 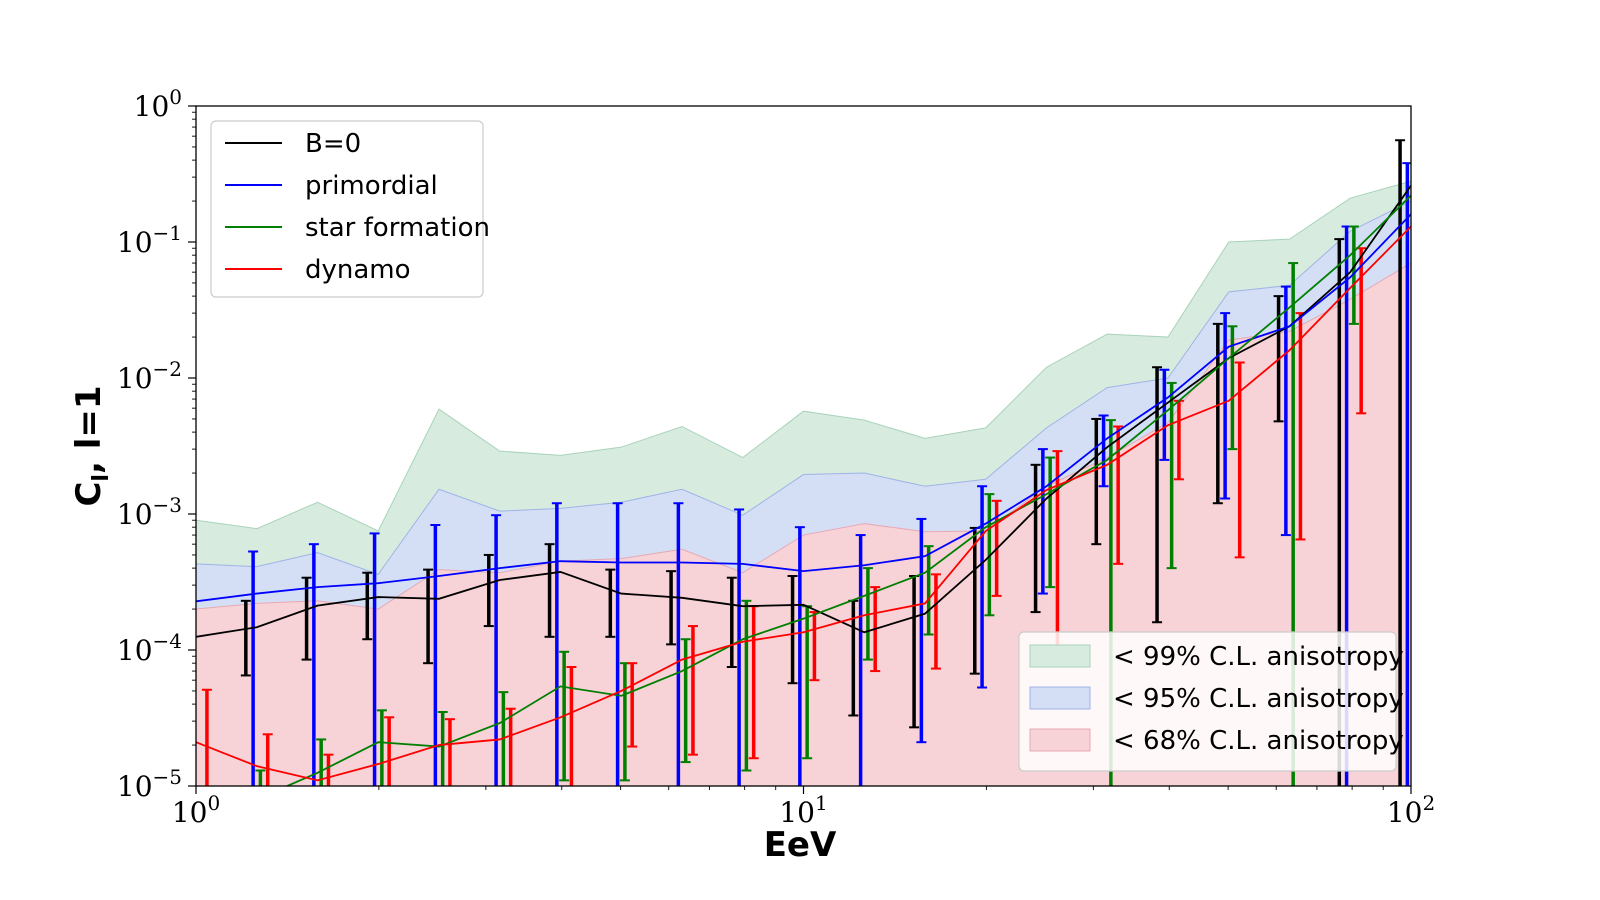 I want to click on legend-label-95: < 95% C.L. anisotropy, so click(x=1258, y=699).